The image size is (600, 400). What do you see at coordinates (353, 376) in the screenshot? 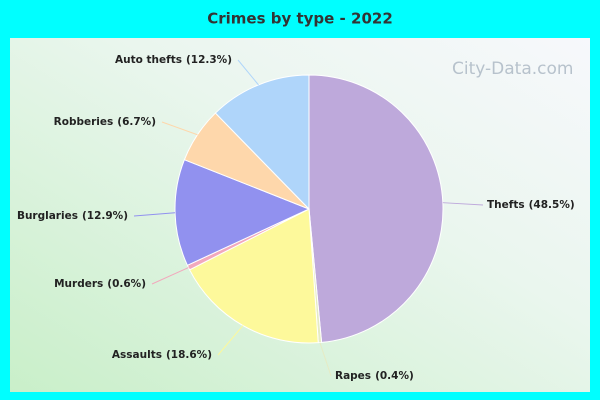
I see `slice-category: Rapes` at bounding box center [353, 376].